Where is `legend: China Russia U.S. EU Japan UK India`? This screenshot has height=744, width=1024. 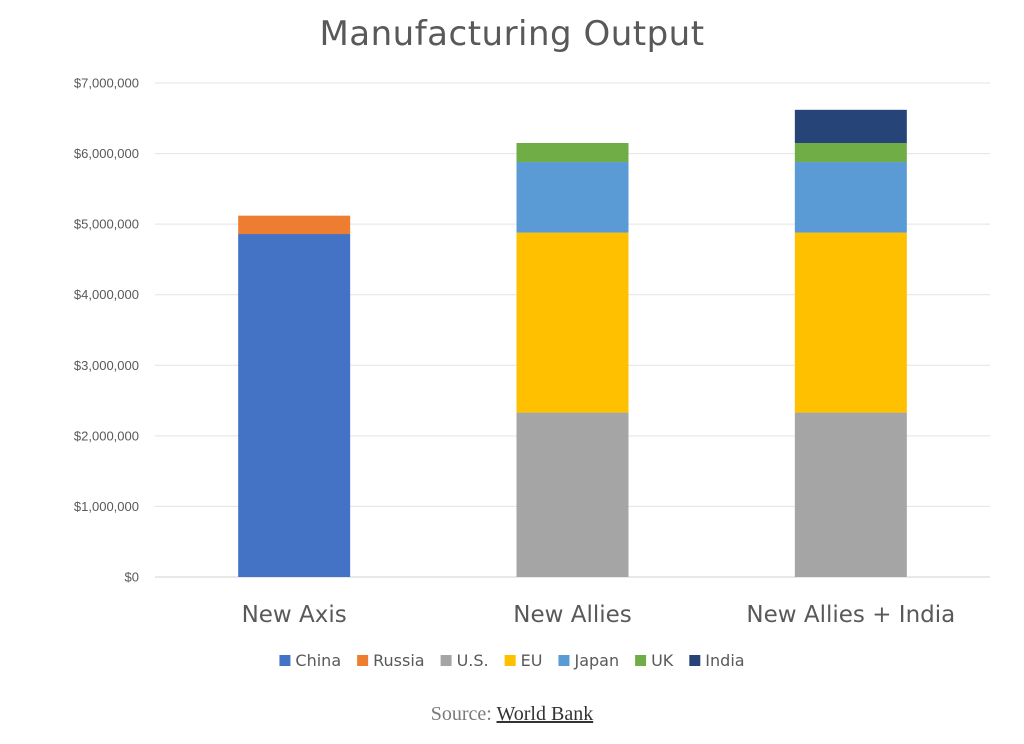
legend: China Russia U.S. EU Japan UK India is located at coordinates (512, 660).